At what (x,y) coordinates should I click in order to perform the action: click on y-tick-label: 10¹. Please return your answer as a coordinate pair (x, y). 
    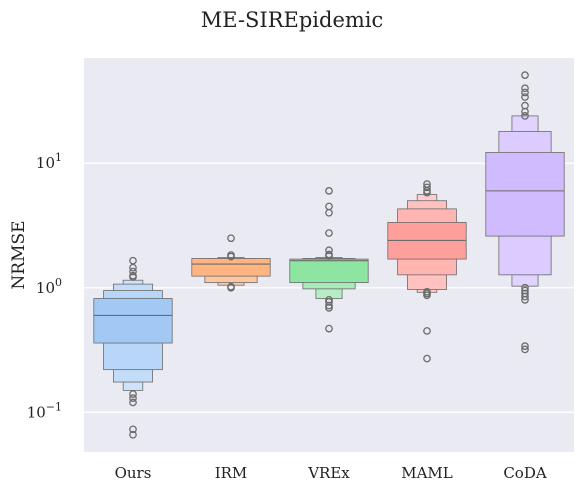
    Looking at the image, I should click on (49, 161).